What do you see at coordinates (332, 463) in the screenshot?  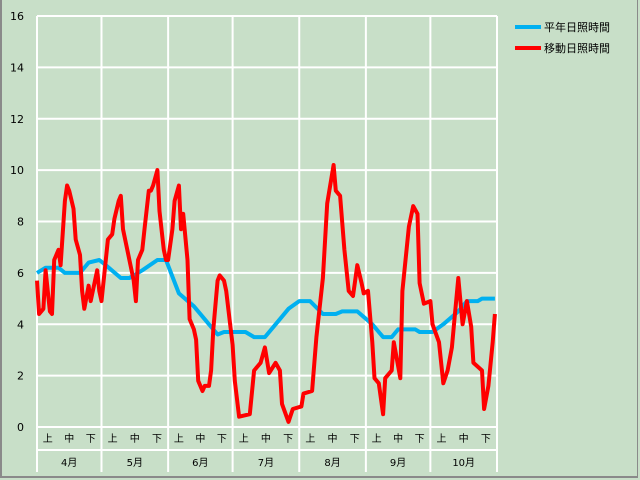 I see `month-label: 8月` at bounding box center [332, 463].